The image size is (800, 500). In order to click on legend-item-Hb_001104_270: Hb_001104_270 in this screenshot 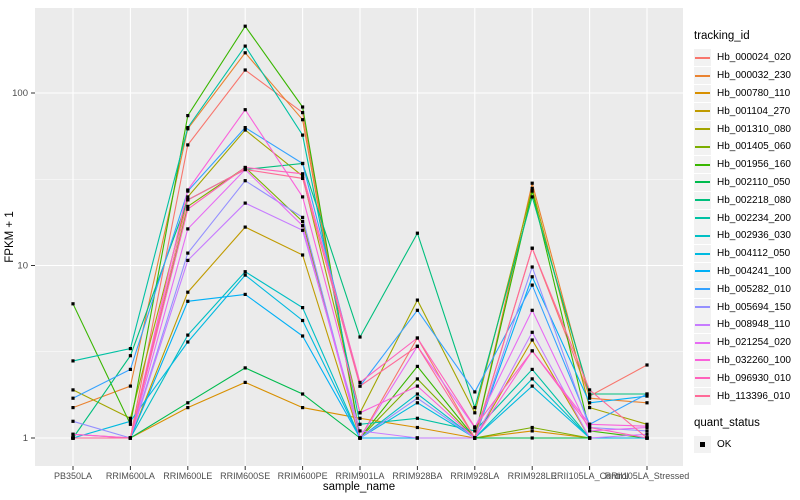, I will do `click(747, 111)`.